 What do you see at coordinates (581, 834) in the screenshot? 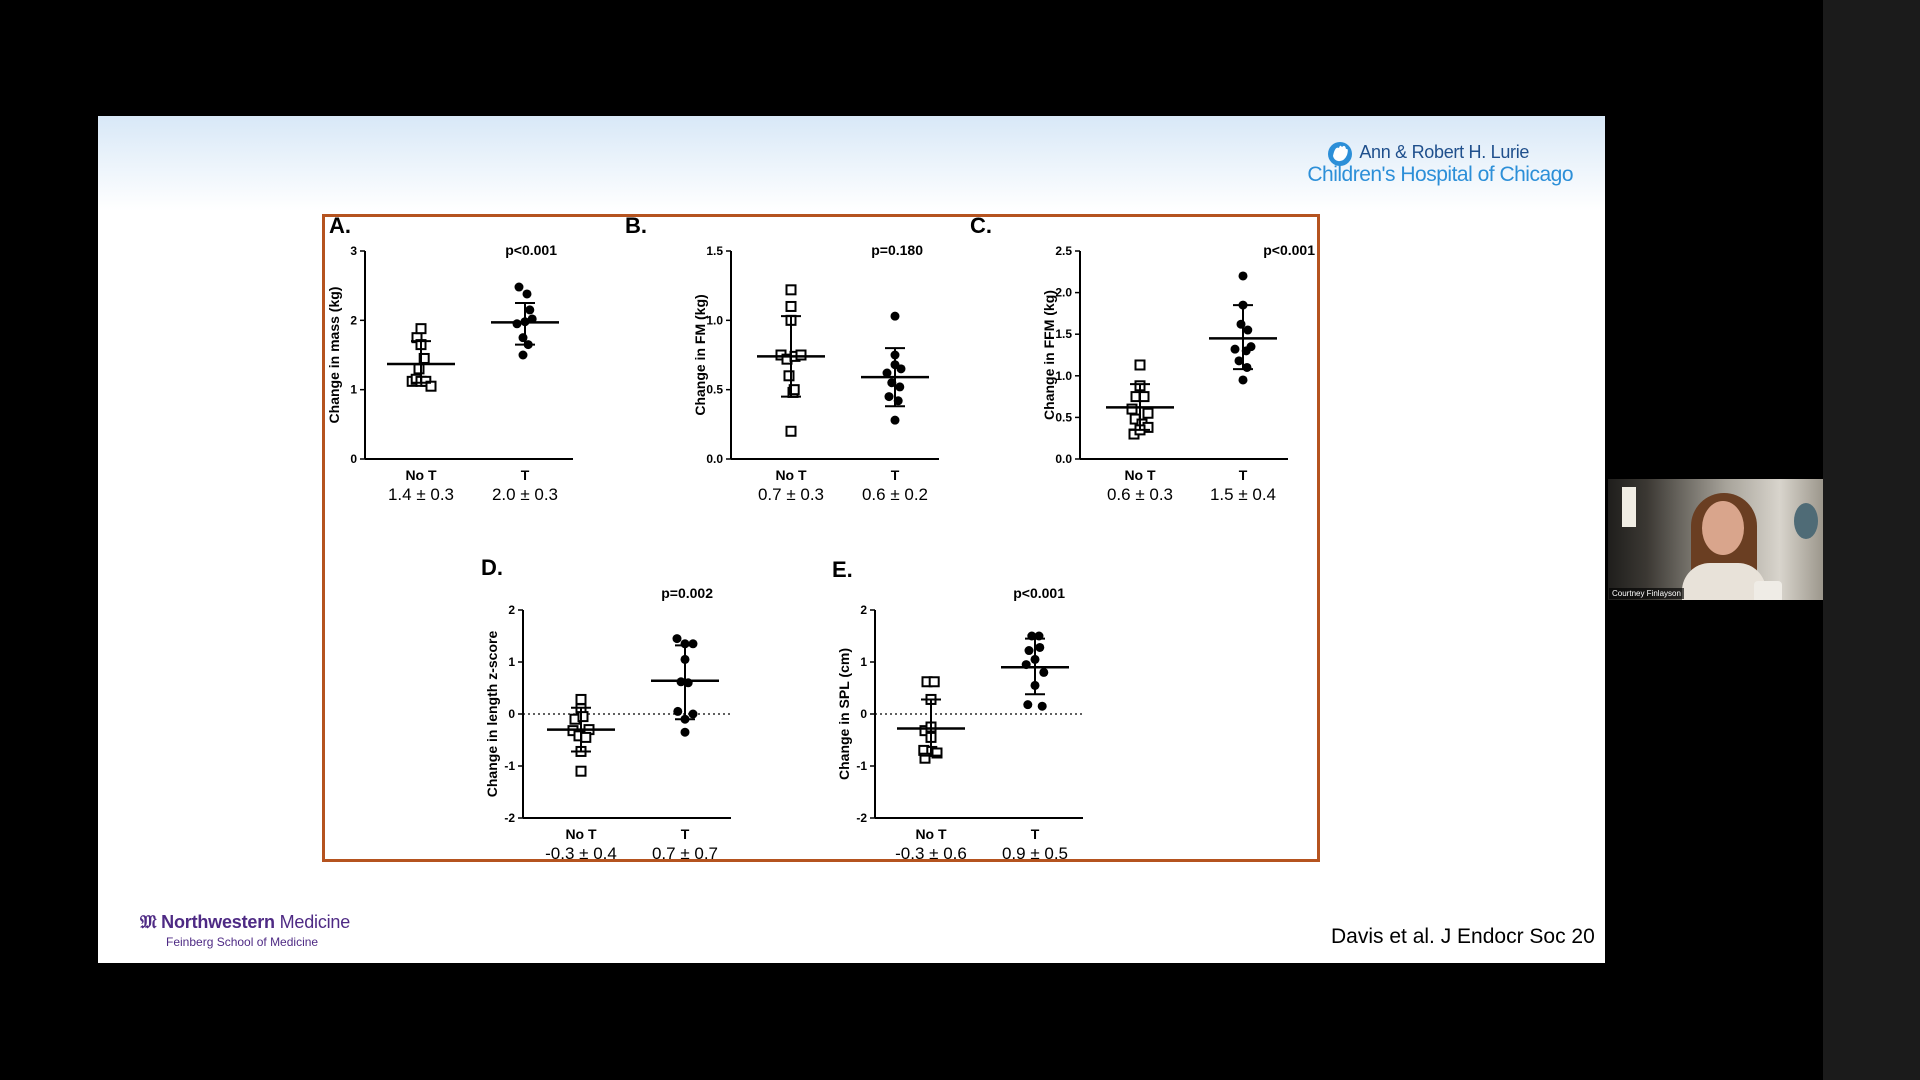
I see `panel-d-no-t-category-label: No T` at bounding box center [581, 834].